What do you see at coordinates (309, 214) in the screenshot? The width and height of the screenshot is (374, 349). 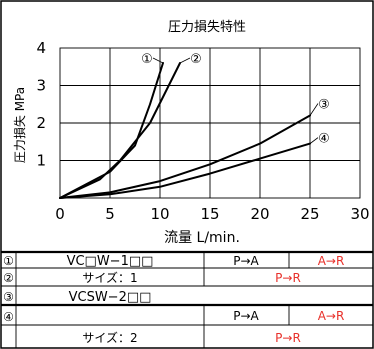 I see `x-tick-label: 25` at bounding box center [309, 214].